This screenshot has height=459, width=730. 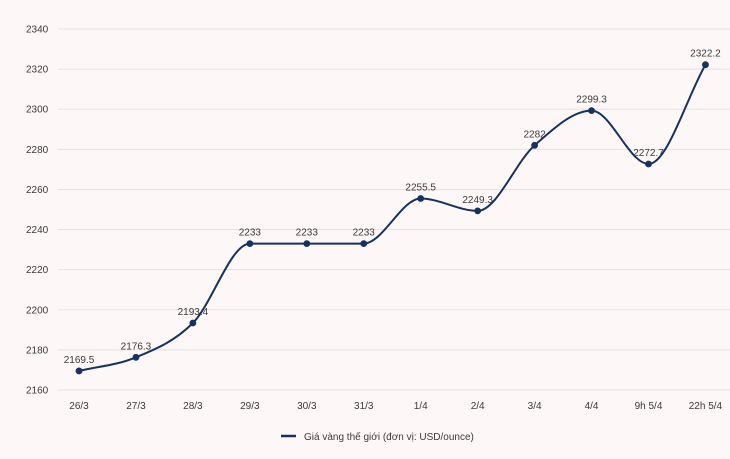 What do you see at coordinates (478, 406) in the screenshot?
I see `x-tick-label: 2/4` at bounding box center [478, 406].